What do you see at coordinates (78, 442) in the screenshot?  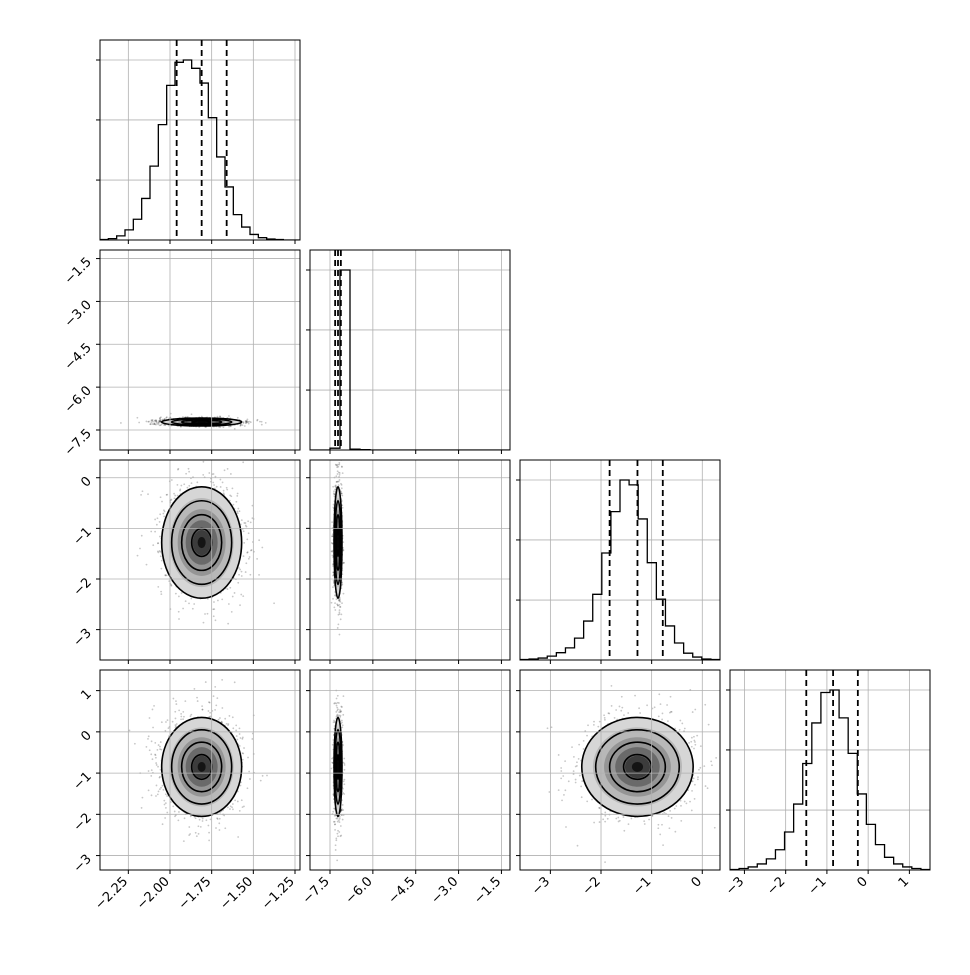 I see `y-tick-label: −7.5` at bounding box center [78, 442].